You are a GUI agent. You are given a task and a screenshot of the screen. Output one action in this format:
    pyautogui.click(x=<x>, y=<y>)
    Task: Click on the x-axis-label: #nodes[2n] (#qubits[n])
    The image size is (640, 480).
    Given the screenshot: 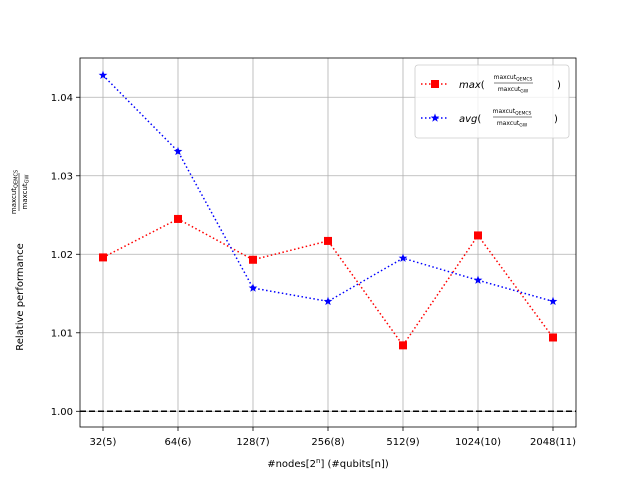 What is the action you would take?
    pyautogui.click(x=328, y=463)
    